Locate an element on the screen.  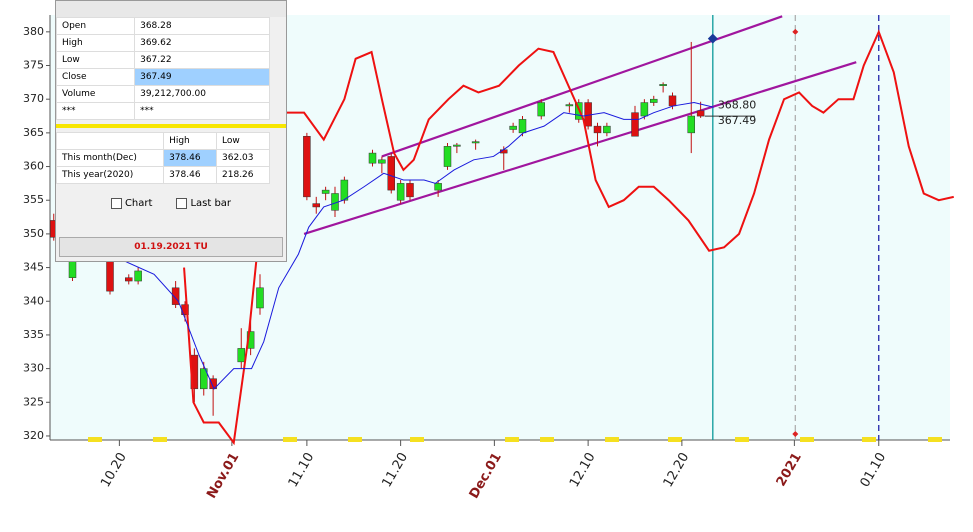
table-cell: Volume is located at coordinates (95, 94).